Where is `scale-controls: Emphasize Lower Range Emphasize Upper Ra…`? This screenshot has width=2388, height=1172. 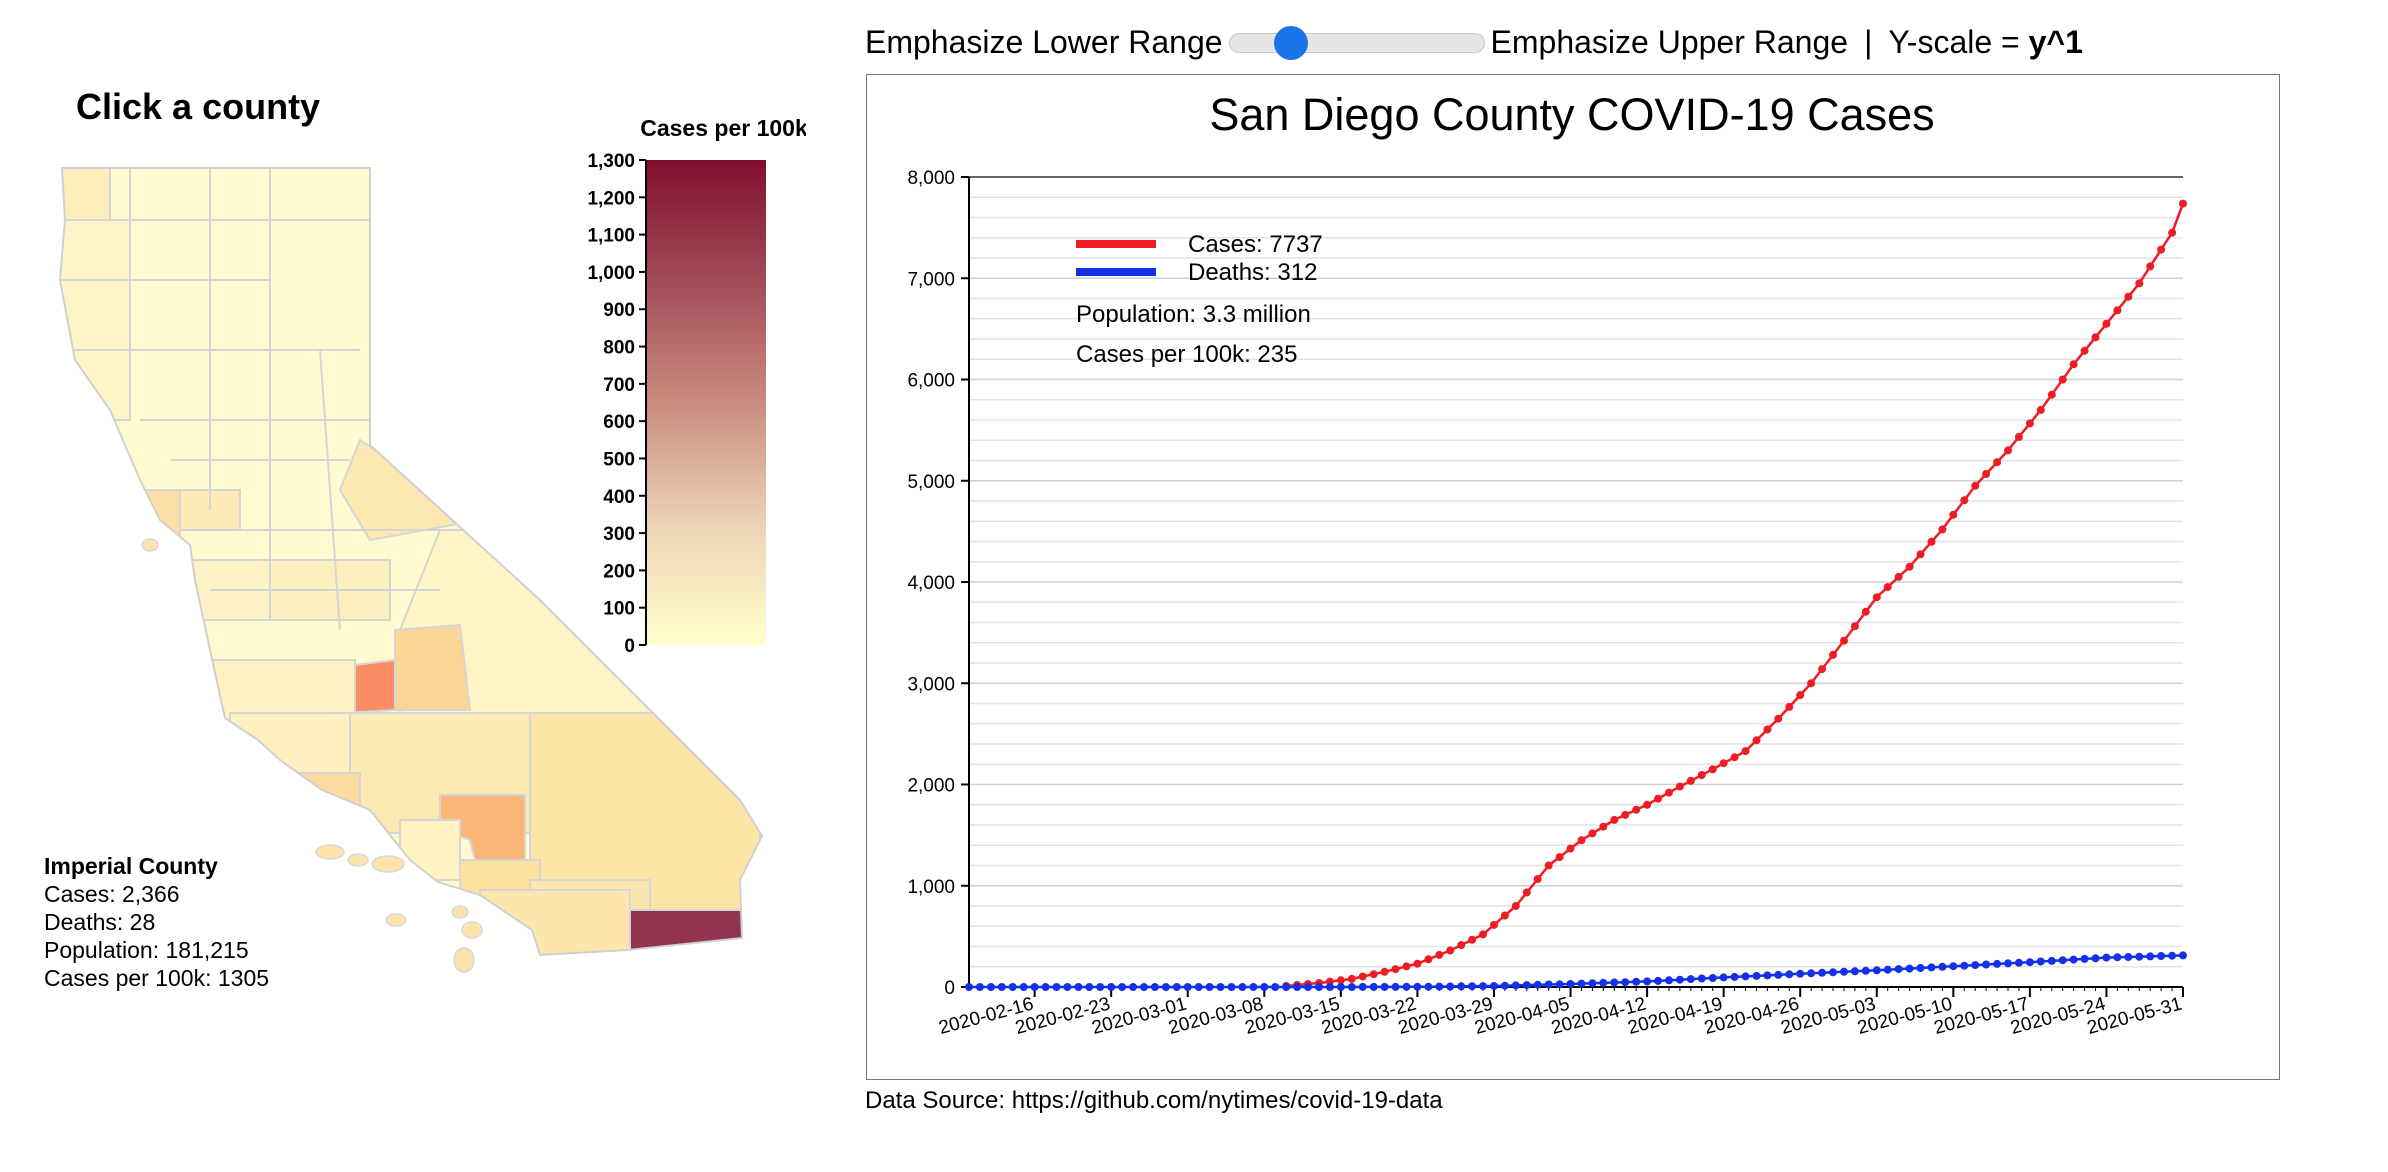
scale-controls: Emphasize Lower Range Emphasize Upper Ra… is located at coordinates (1474, 42).